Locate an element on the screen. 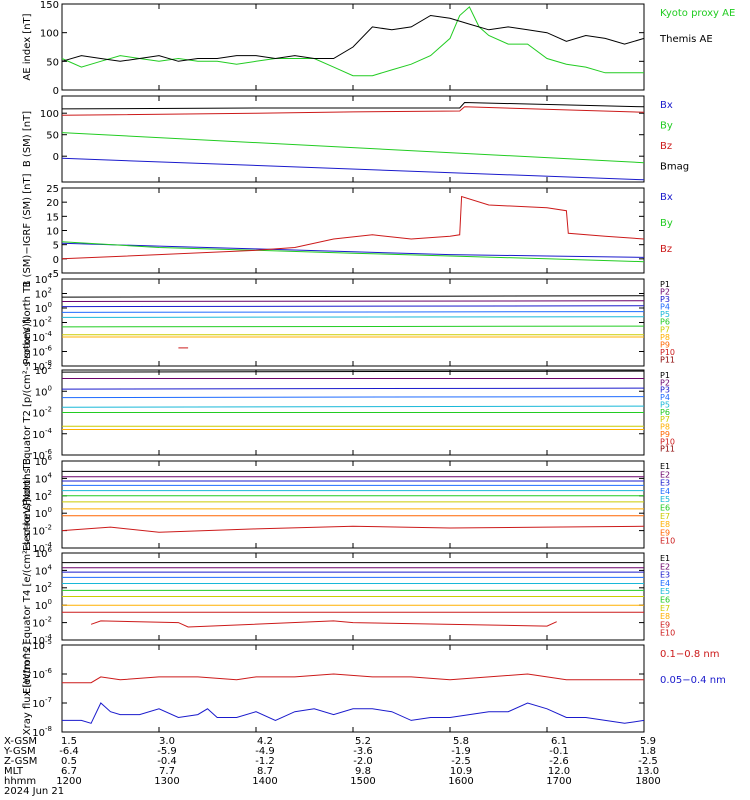 Image resolution: width=750 pixels, height=800 pixels. legend-entry: 0.1−0.8 nm is located at coordinates (689, 654).